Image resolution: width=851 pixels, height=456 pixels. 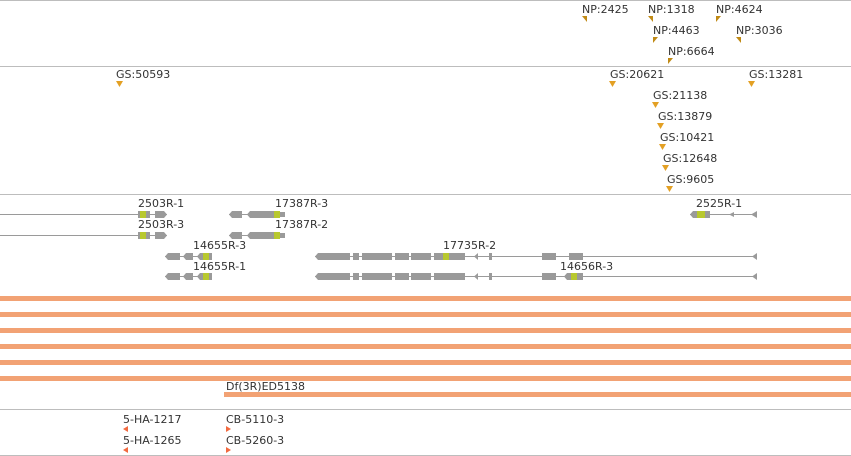 I want to click on np-insertion: NP:1318, so click(x=671, y=12).